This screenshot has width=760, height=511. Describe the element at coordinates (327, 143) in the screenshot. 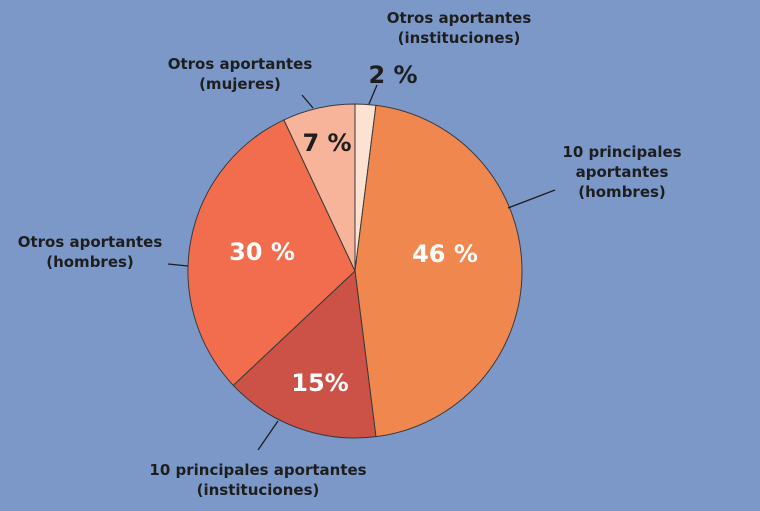

I see `value-label: 7 %` at that location.